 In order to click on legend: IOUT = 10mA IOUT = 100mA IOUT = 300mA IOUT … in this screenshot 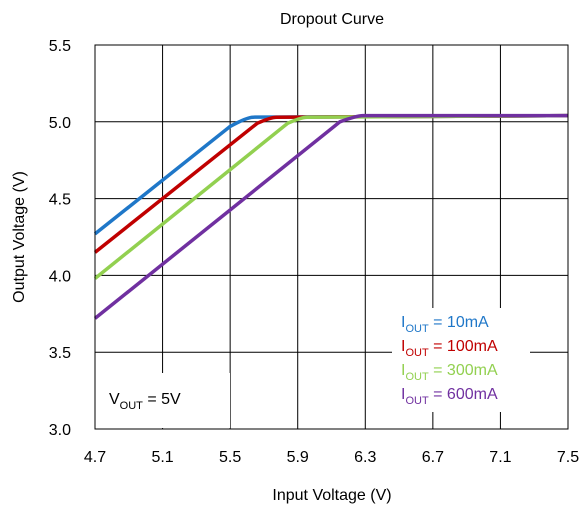, I will do `click(461, 360)`.